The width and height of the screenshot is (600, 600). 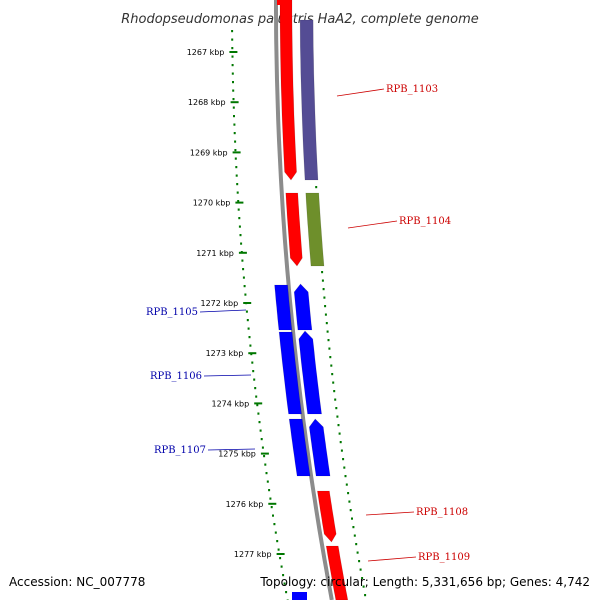 What do you see at coordinates (444, 557) in the screenshot?
I see `gene-label: RPB_1109` at bounding box center [444, 557].